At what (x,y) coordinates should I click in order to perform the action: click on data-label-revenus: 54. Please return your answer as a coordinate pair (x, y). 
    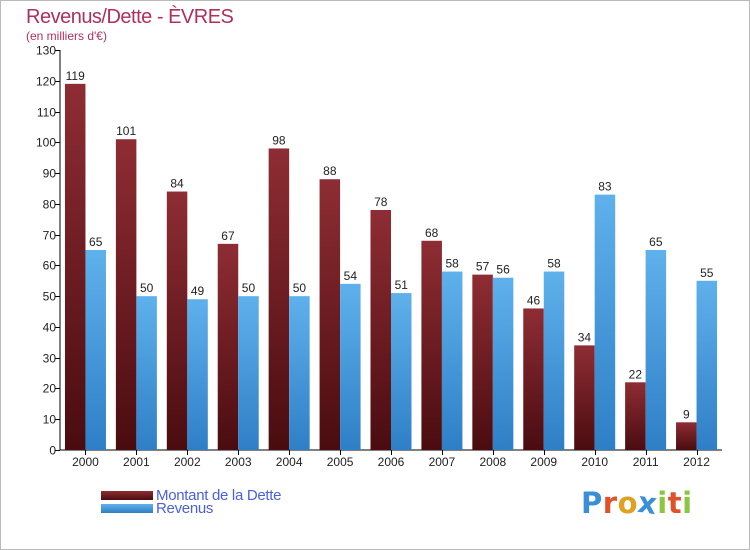
    Looking at the image, I should click on (351, 276).